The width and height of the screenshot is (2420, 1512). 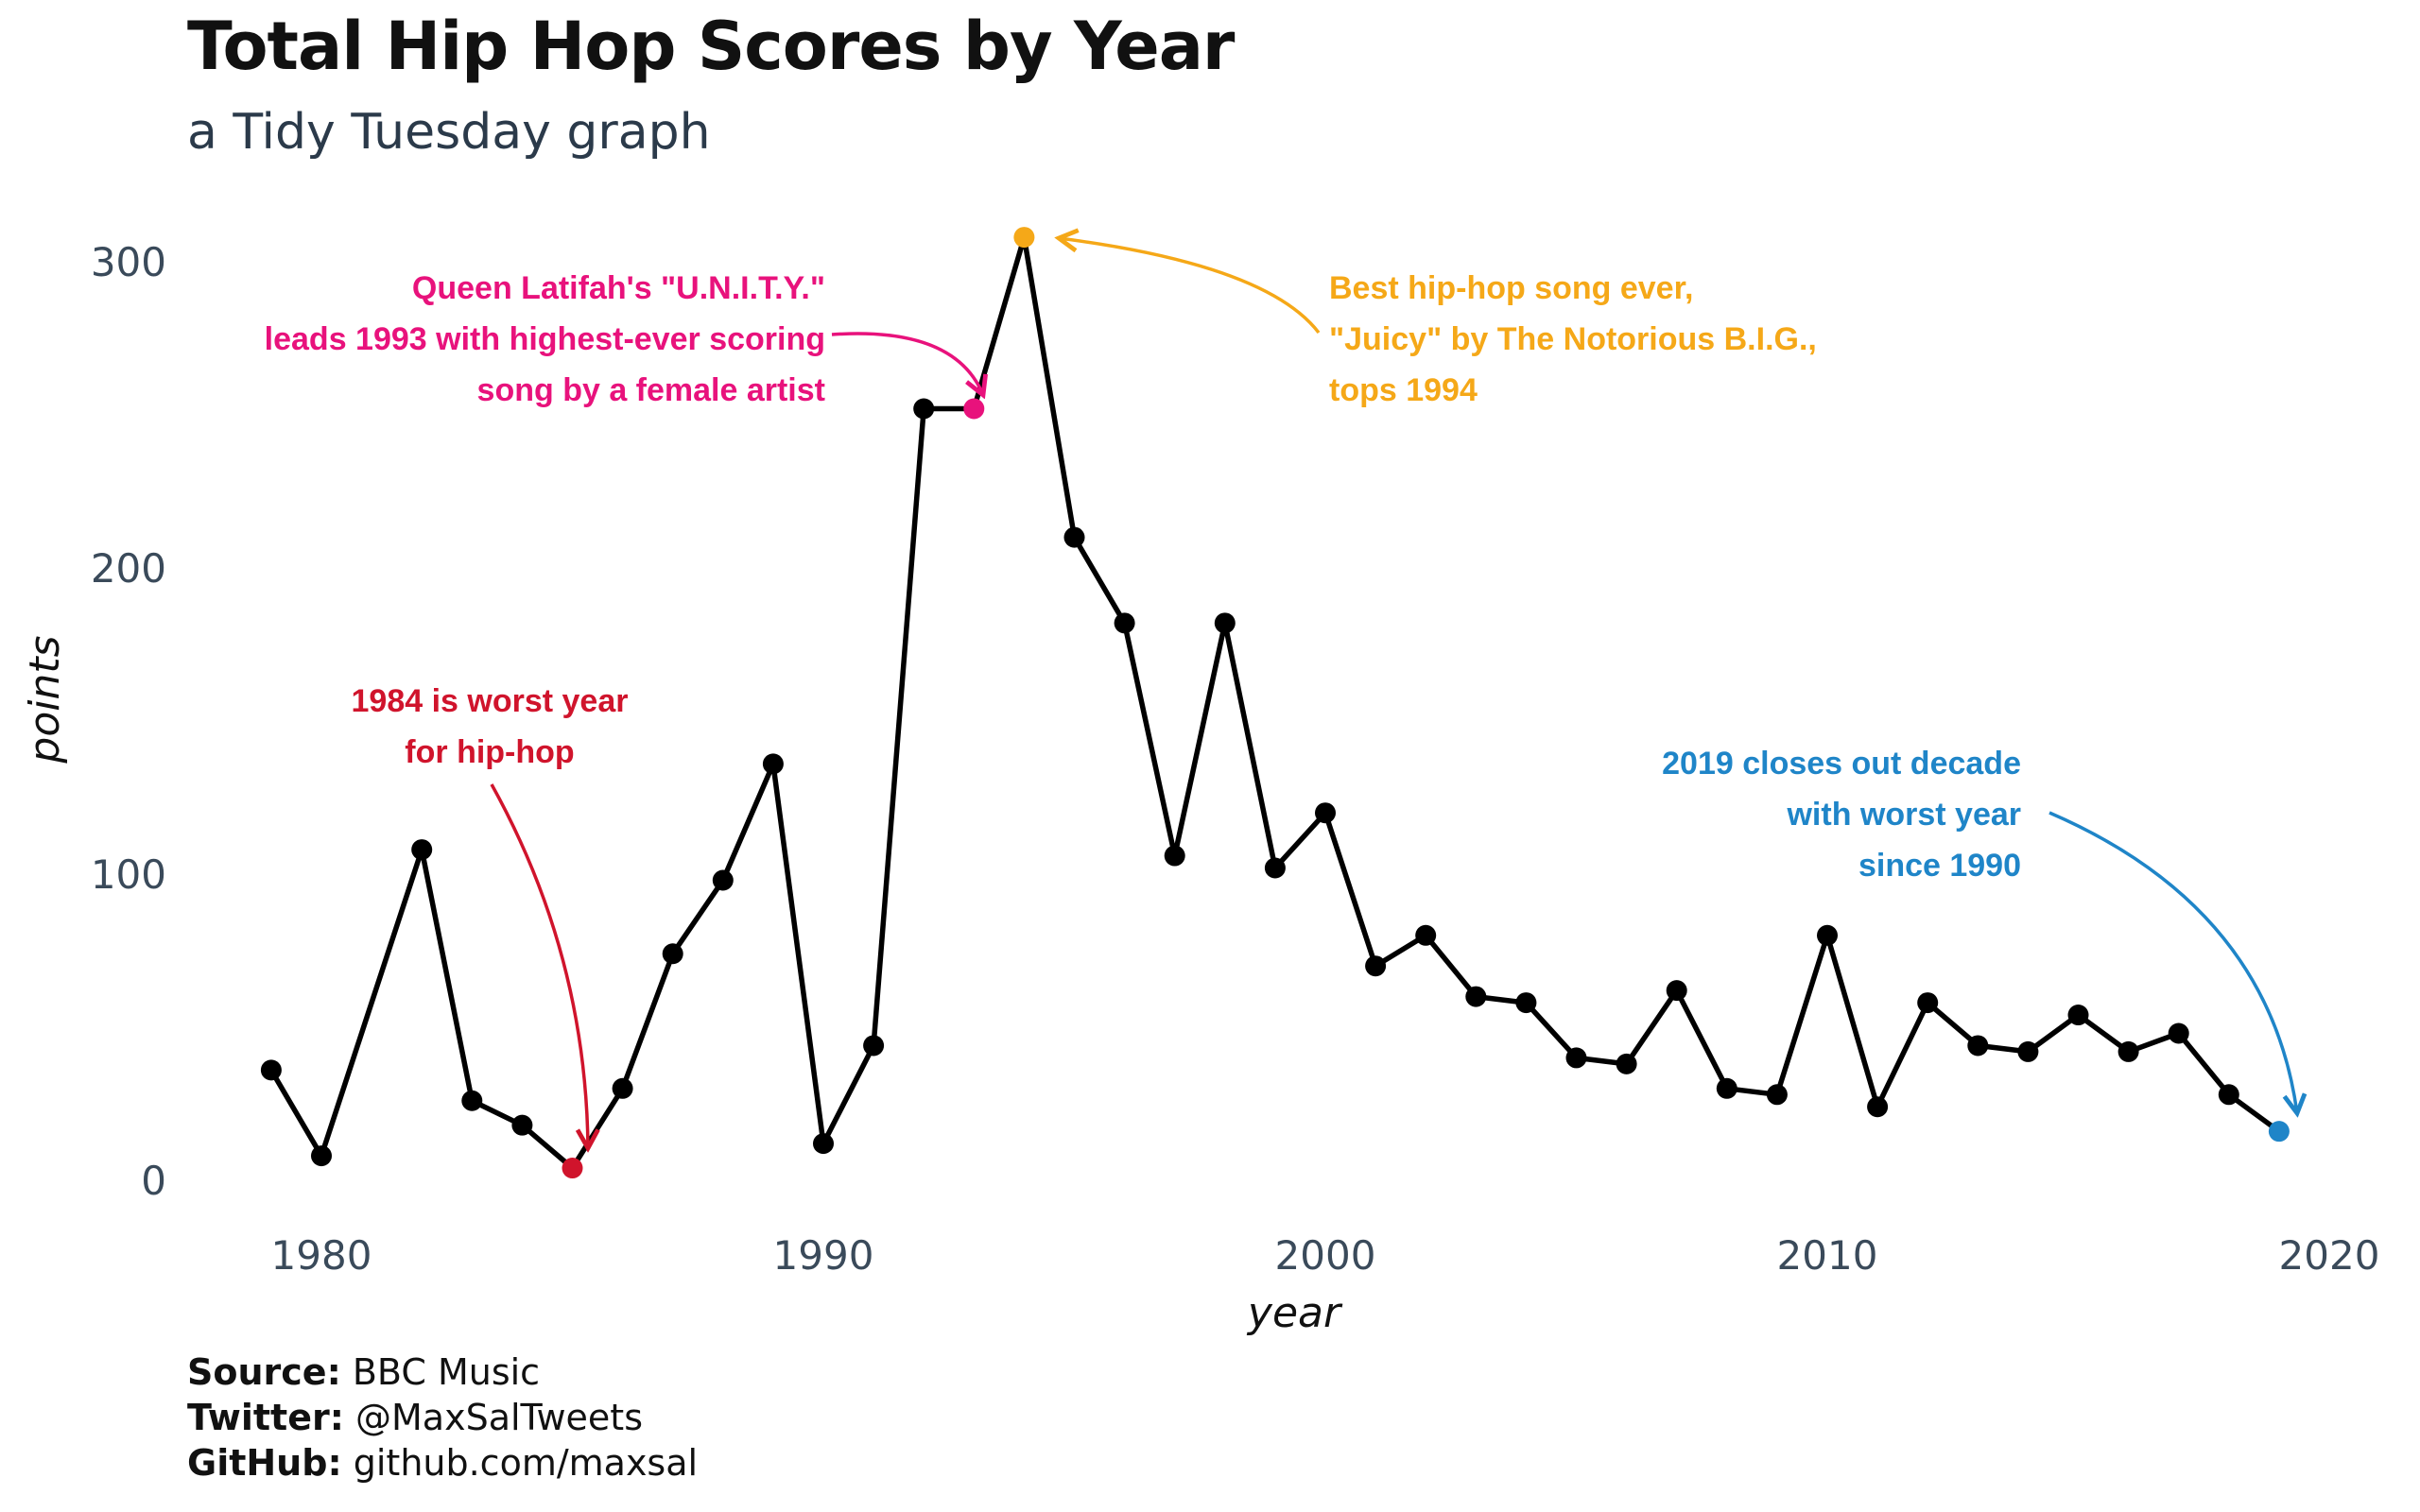 What do you see at coordinates (321, 1255) in the screenshot?
I see `x-tick-label: 1980` at bounding box center [321, 1255].